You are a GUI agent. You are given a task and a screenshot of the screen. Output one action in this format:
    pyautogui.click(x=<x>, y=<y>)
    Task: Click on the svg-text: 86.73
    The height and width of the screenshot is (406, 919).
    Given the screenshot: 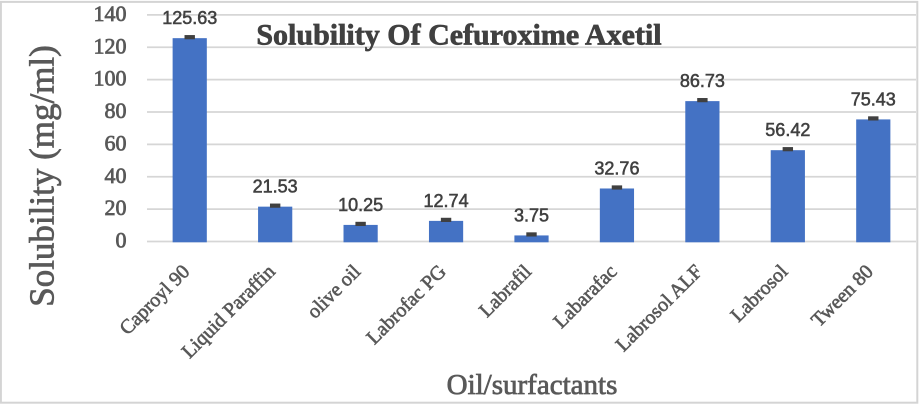 What is the action you would take?
    pyautogui.click(x=702, y=81)
    